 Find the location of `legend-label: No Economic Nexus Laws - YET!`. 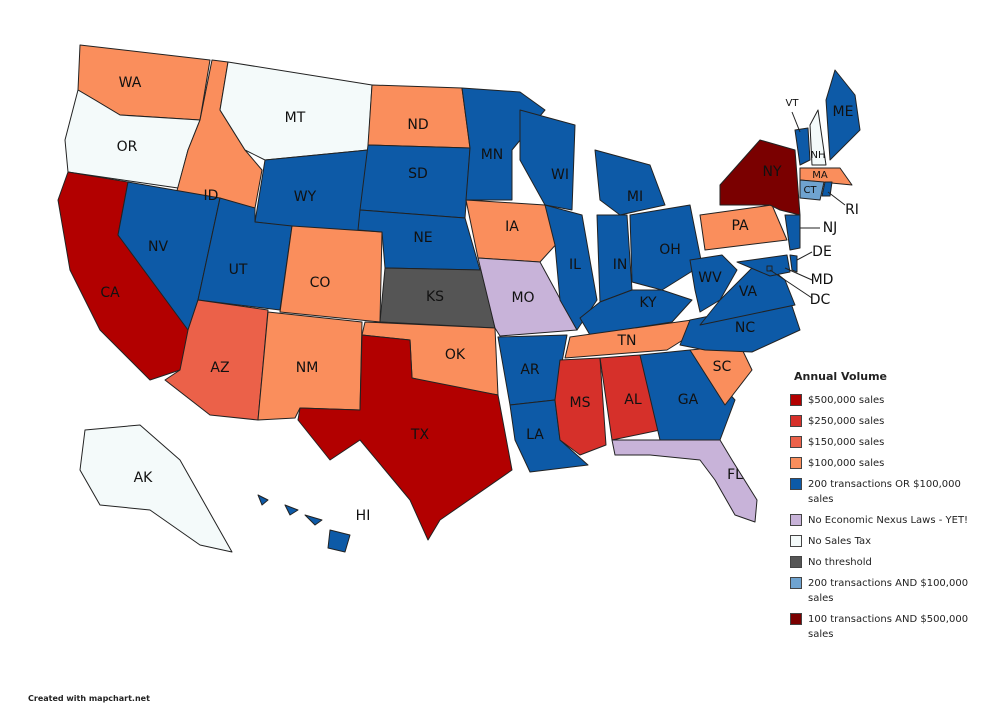

legend-label: No Economic Nexus Laws - YET! is located at coordinates (888, 520).